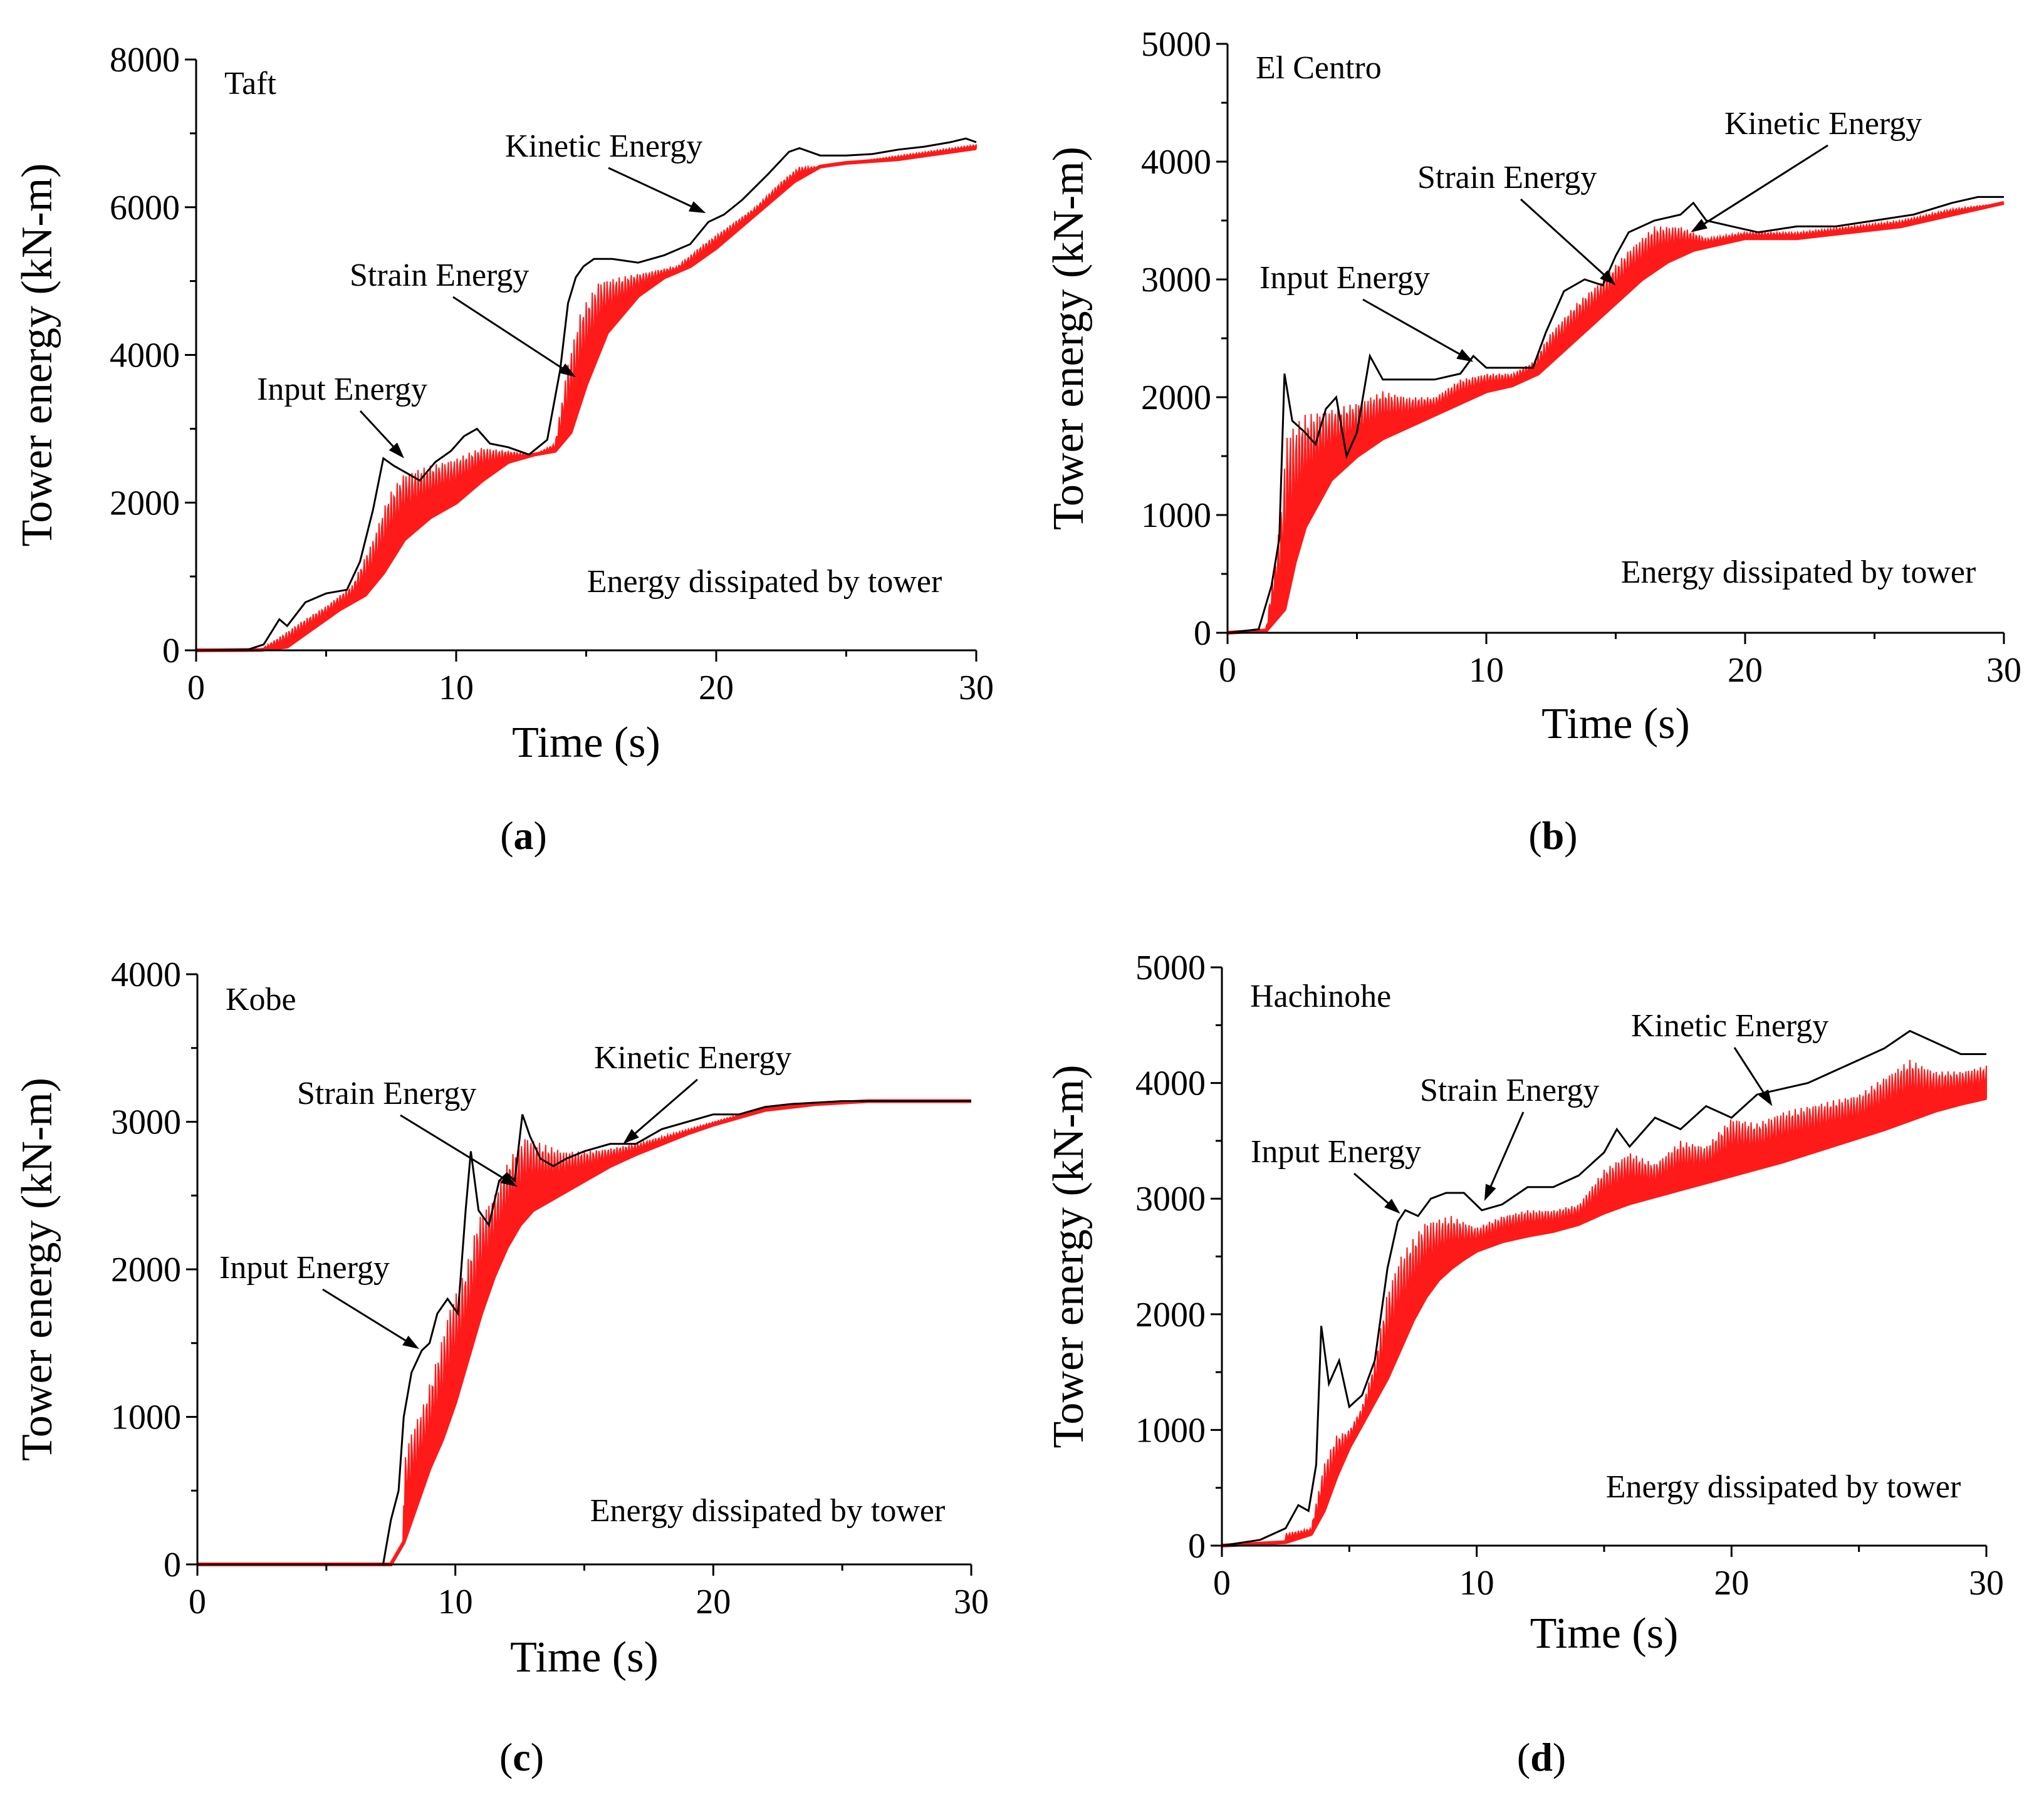 The width and height of the screenshot is (2044, 1805). I want to click on record-name: Hachinohe, so click(1320, 996).